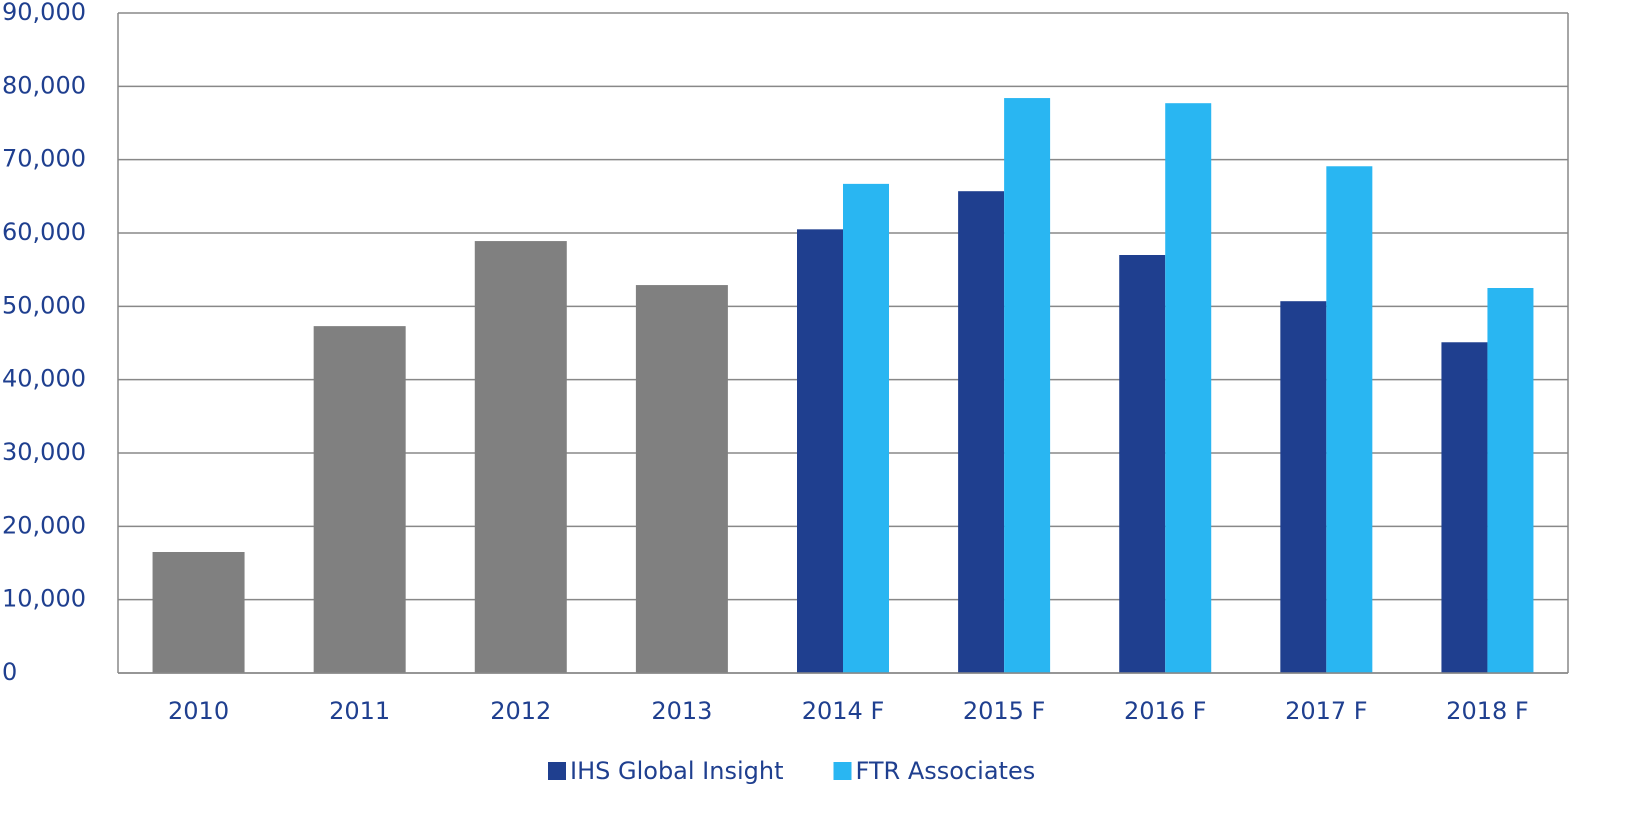 This screenshot has width=1649, height=829. Describe the element at coordinates (44, 13) in the screenshot. I see `y-tick-label: 90,000` at that location.